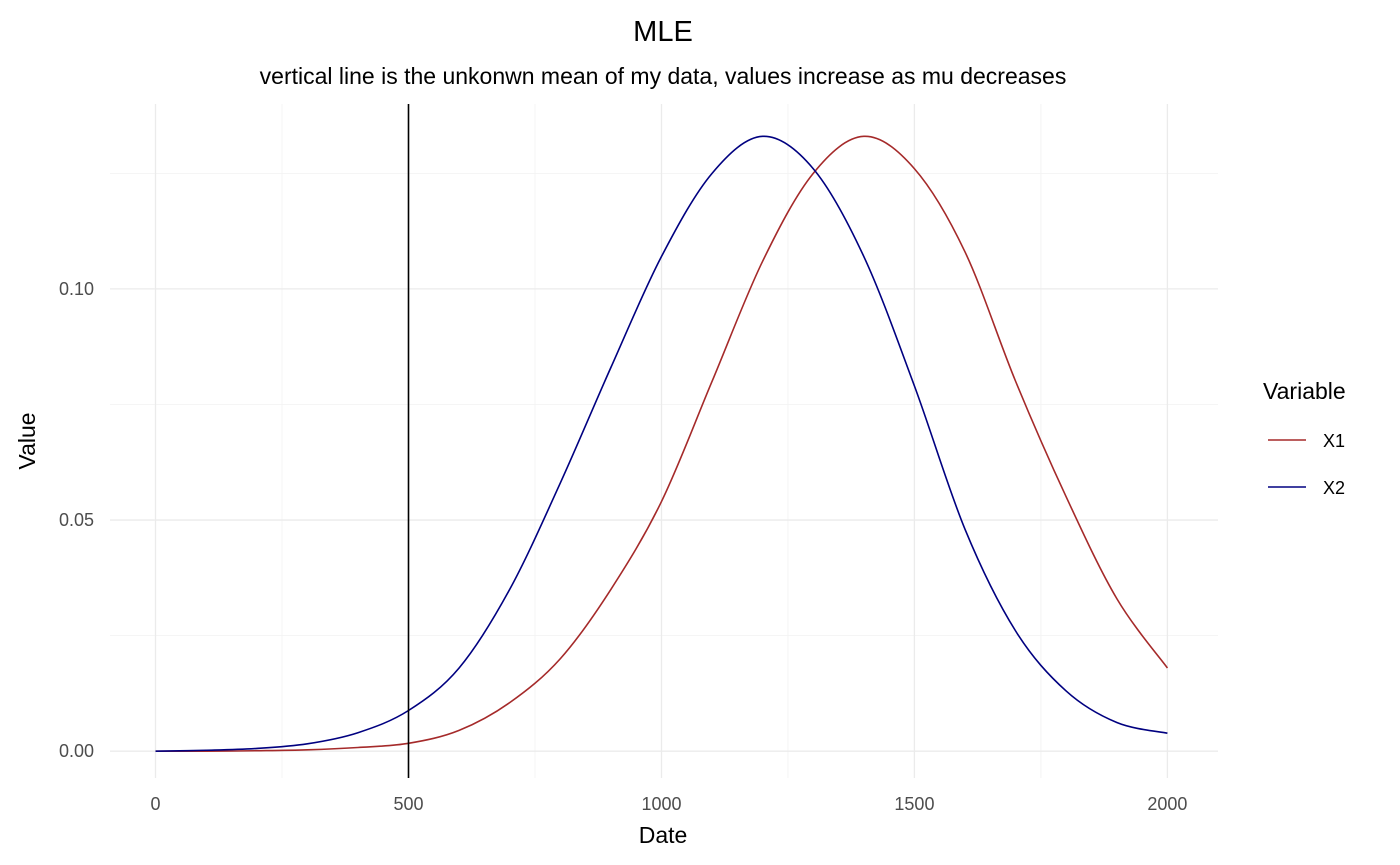  I want to click on x-tick-label: 2000, so click(1167, 804).